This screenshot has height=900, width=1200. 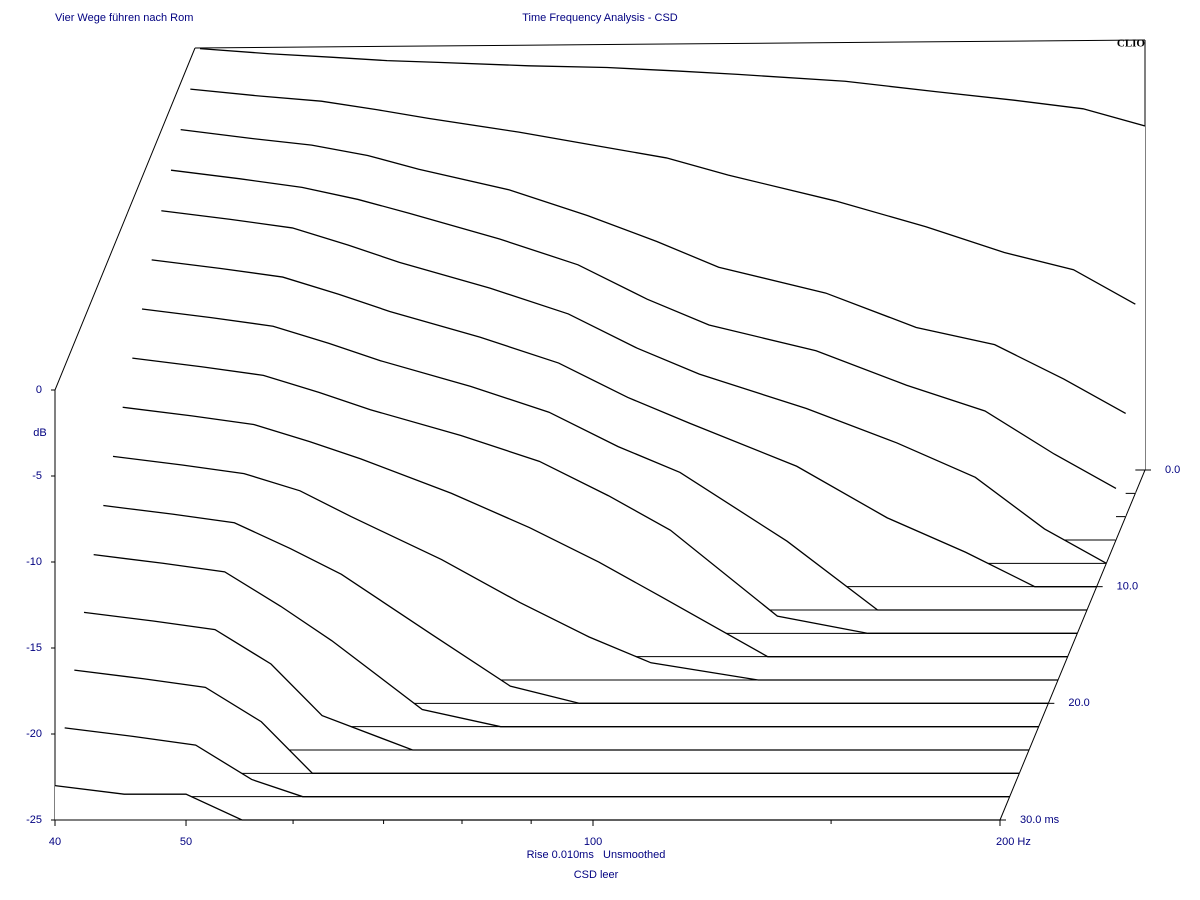 What do you see at coordinates (596, 875) in the screenshot?
I see `footer-caption: CSD leer` at bounding box center [596, 875].